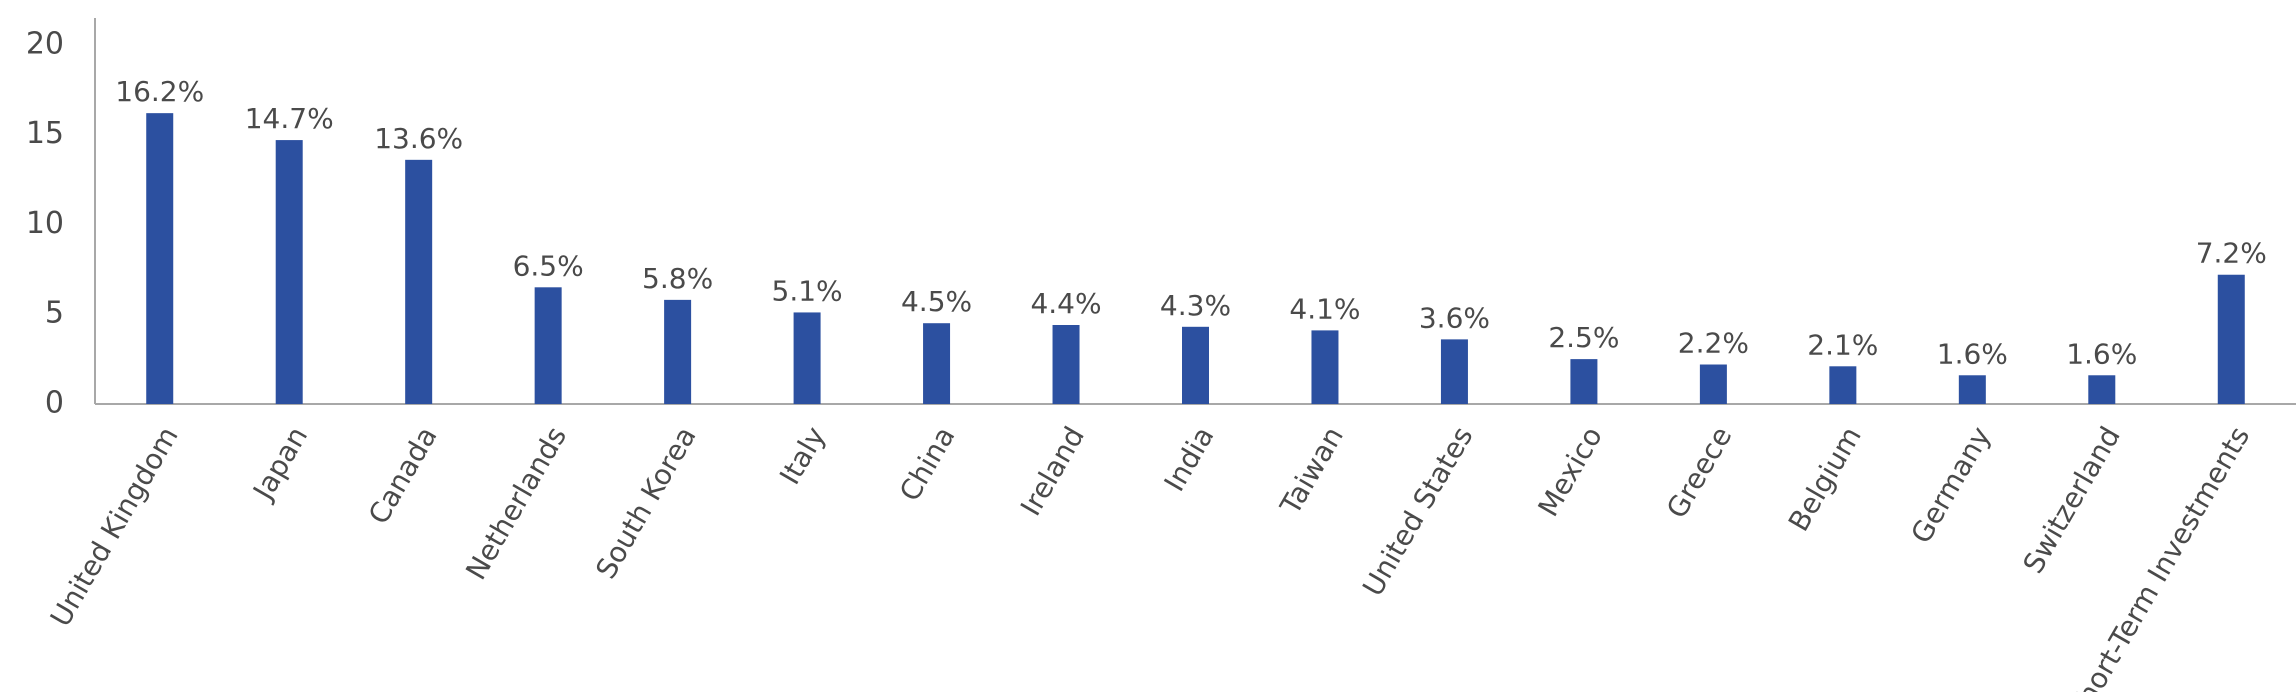  What do you see at coordinates (645, 502) in the screenshot?
I see `x-tick-label: South Korea` at bounding box center [645, 502].